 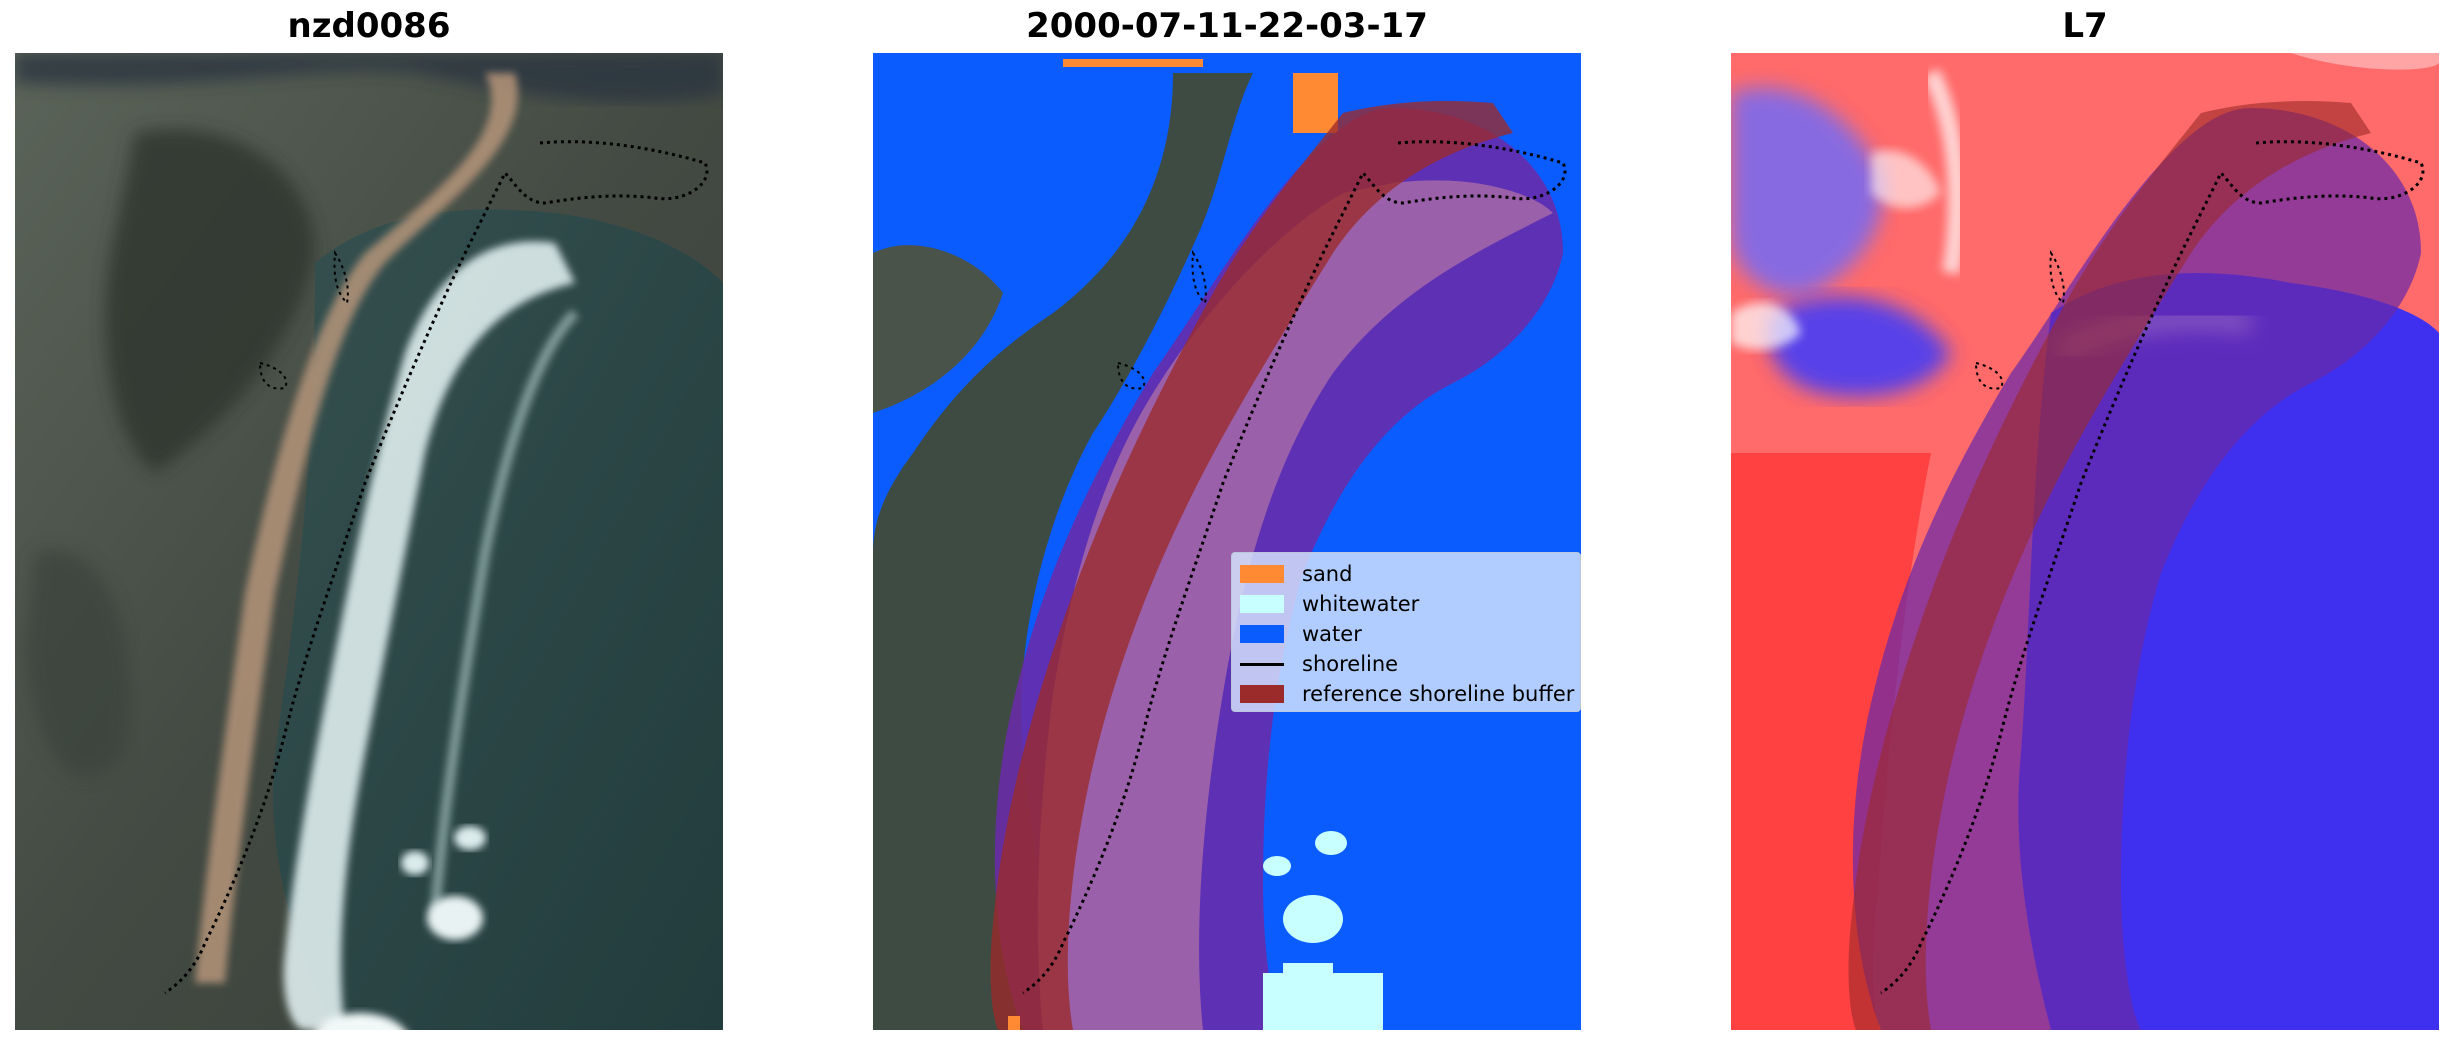 I want to click on legend-label: whitewater, so click(x=1361, y=604).